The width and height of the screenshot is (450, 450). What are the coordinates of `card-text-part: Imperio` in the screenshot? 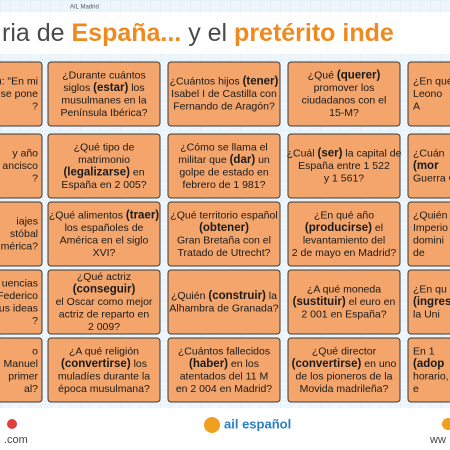 It's located at (430, 228).